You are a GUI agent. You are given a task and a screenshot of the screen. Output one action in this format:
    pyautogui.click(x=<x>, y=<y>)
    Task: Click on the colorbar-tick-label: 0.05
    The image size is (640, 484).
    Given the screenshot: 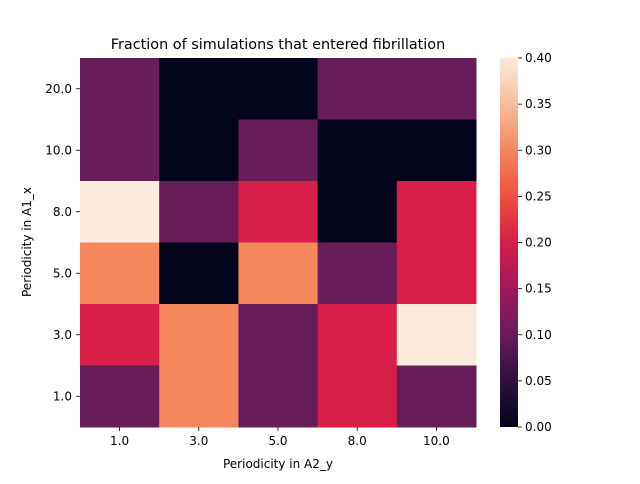 What is the action you would take?
    pyautogui.click(x=538, y=381)
    